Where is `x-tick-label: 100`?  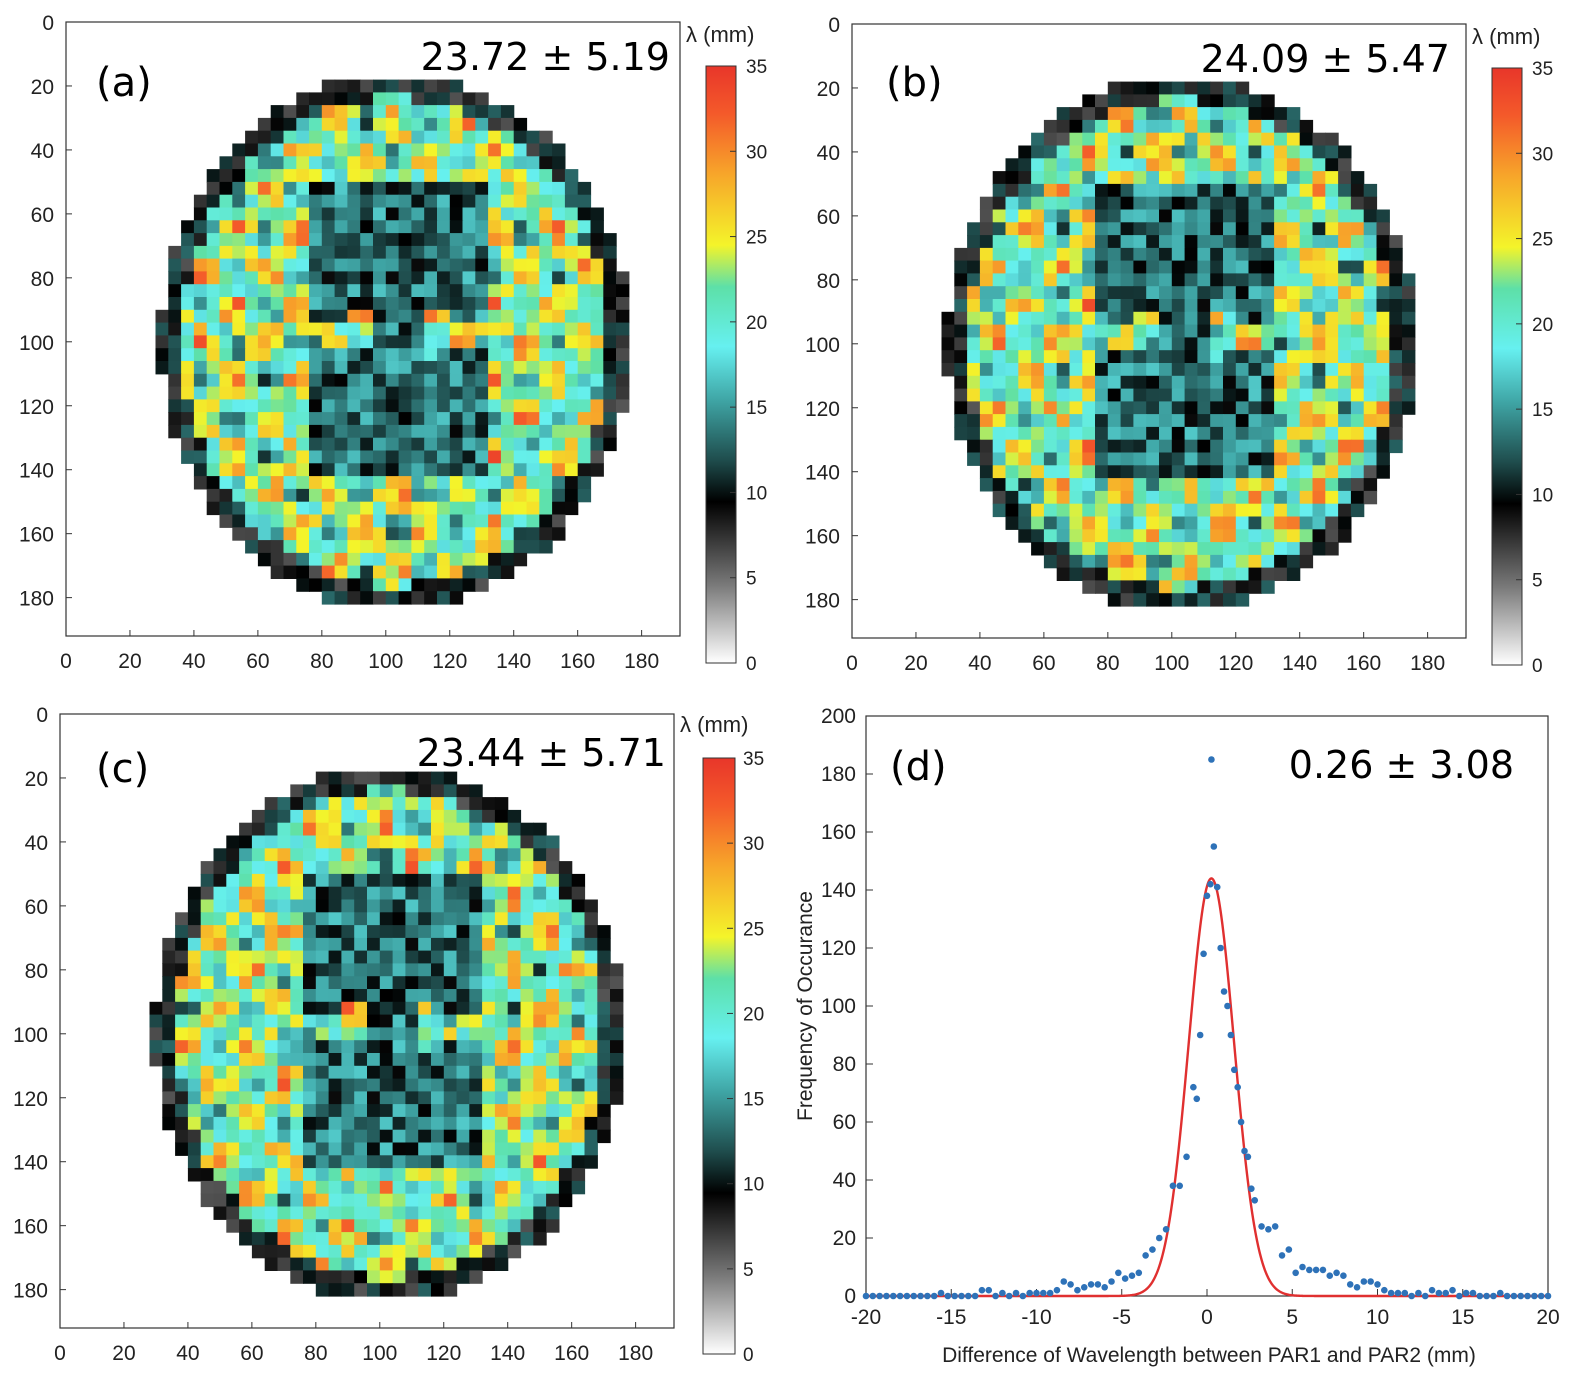 x-tick-label: 100 is located at coordinates (385, 661).